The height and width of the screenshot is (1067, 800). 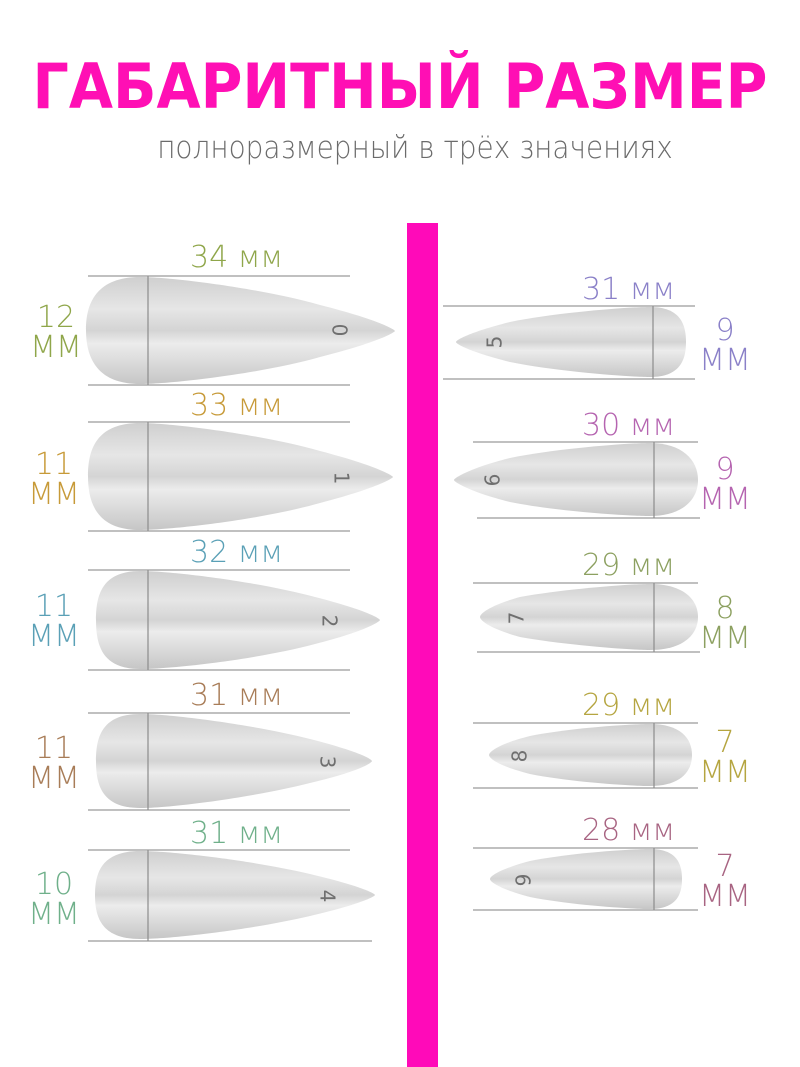 What do you see at coordinates (56, 317) in the screenshot?
I see `nail-0-width-value: 12` at bounding box center [56, 317].